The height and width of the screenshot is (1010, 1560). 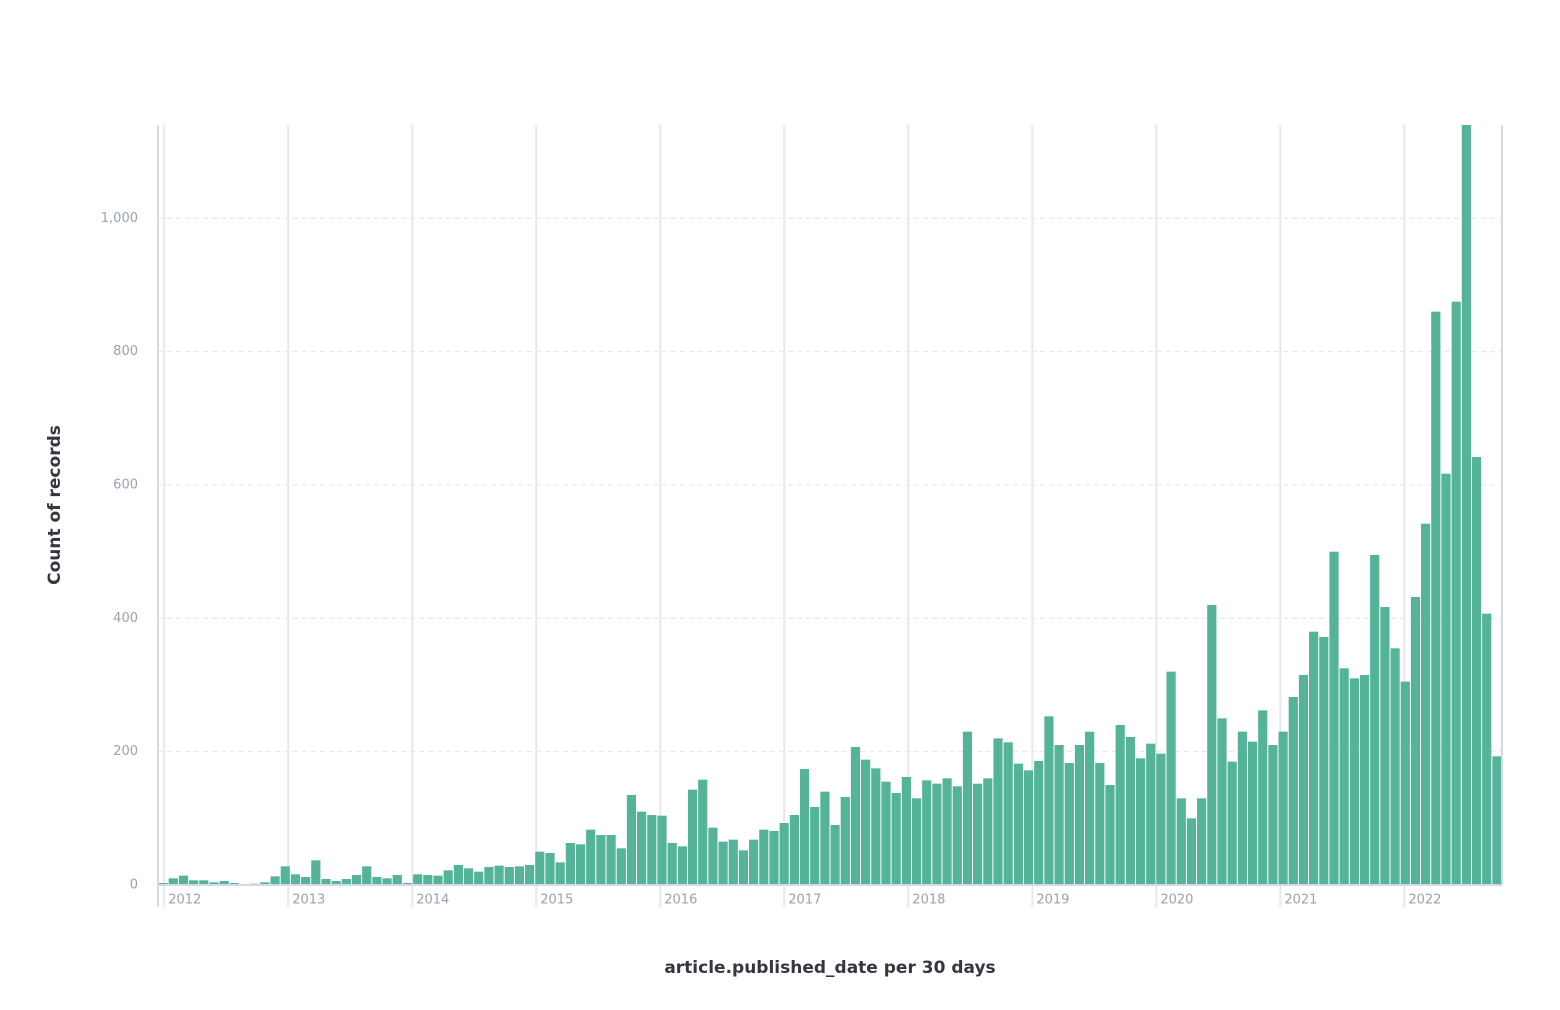 What do you see at coordinates (308, 900) in the screenshot?
I see `x-tick-label: 2013` at bounding box center [308, 900].